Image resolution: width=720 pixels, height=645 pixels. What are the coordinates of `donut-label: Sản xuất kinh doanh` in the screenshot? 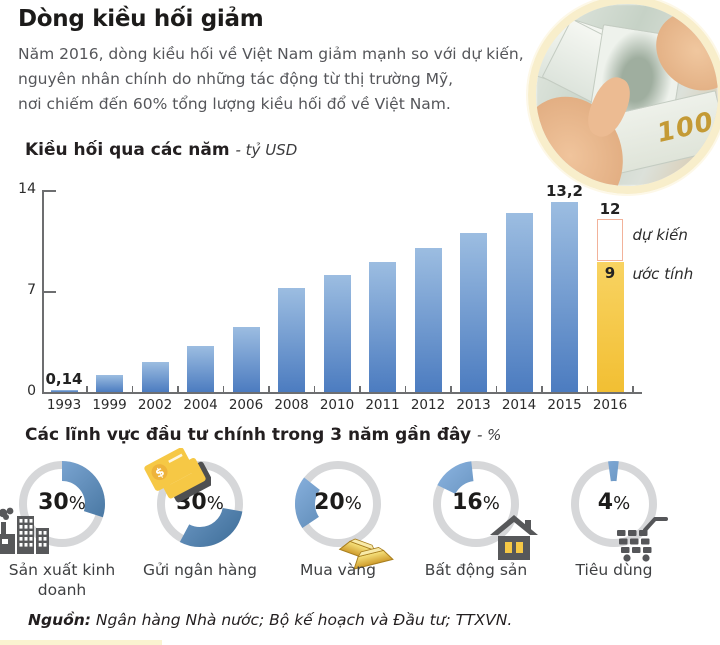 It's located at (62, 580).